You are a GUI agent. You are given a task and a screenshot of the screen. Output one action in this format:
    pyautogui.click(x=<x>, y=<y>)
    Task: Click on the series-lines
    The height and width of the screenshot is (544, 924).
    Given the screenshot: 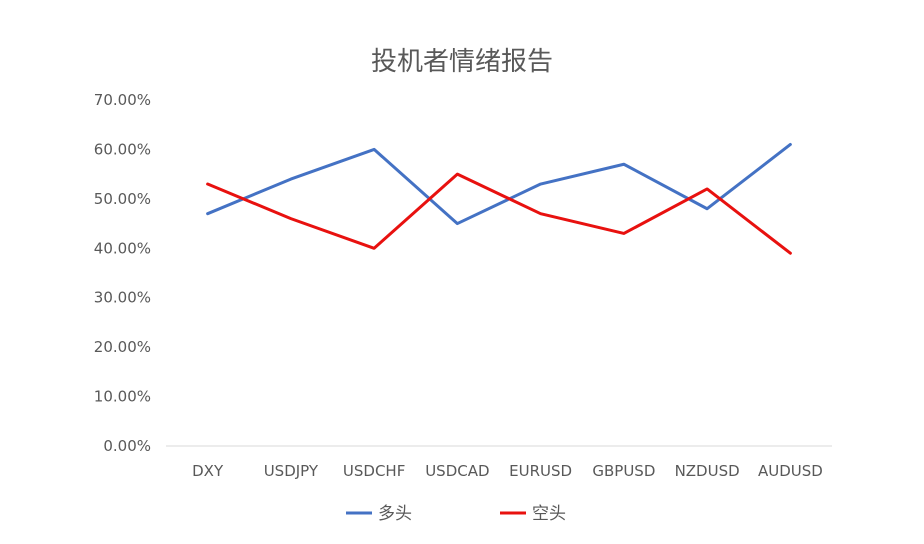 What is the action you would take?
    pyautogui.click(x=499, y=198)
    